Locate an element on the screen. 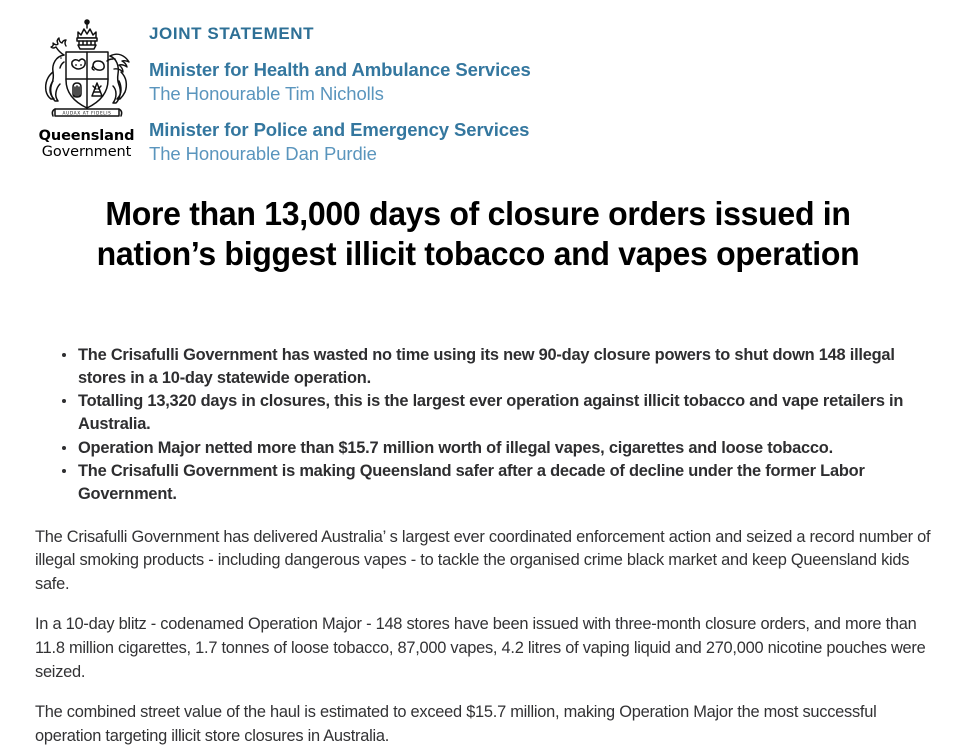 This screenshot has height=749, width=956. wordmark-government: Government is located at coordinates (86, 152).